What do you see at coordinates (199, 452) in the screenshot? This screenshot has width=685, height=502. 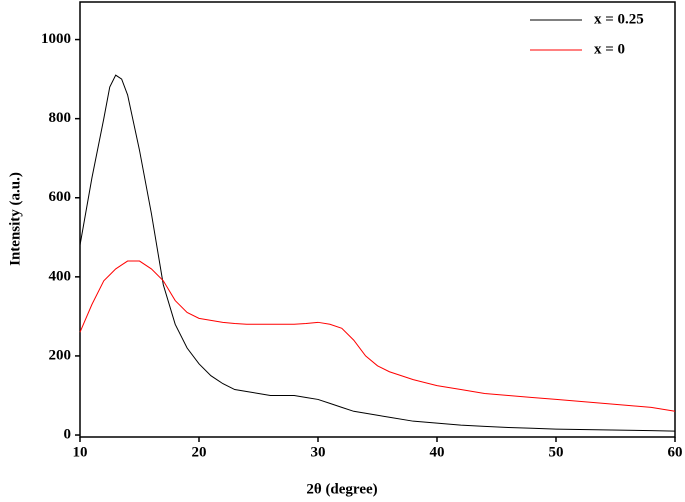 I see `x-tick-label: 20` at bounding box center [199, 452].